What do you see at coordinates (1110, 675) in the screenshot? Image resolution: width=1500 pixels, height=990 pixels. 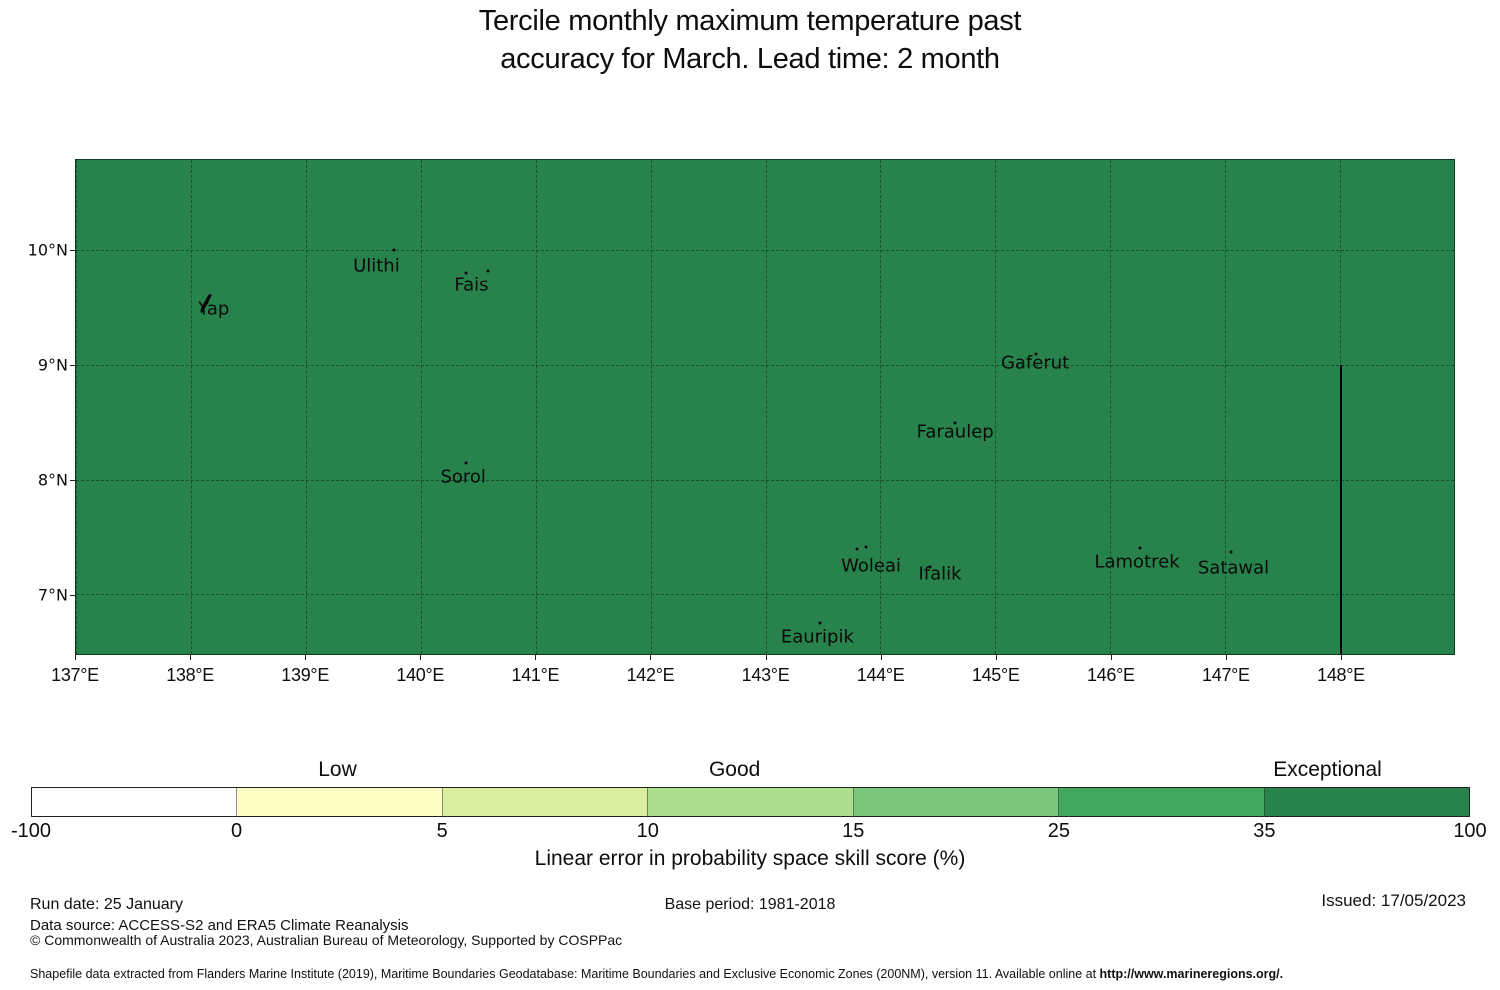 I see `x-tick-label: 146°E` at bounding box center [1110, 675].